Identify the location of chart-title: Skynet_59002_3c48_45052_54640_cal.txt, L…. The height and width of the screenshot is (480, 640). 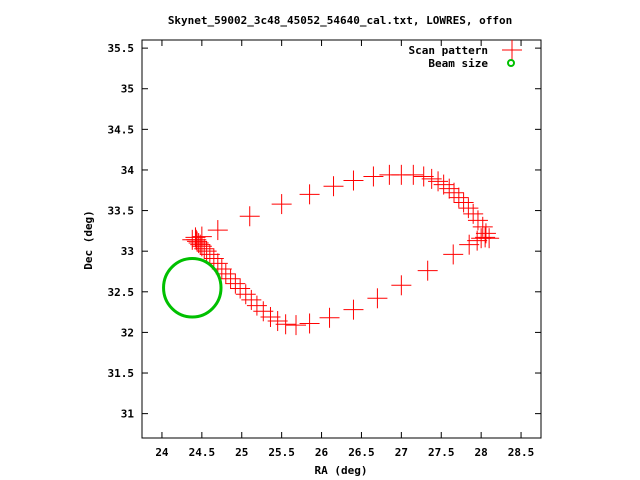
(340, 20).